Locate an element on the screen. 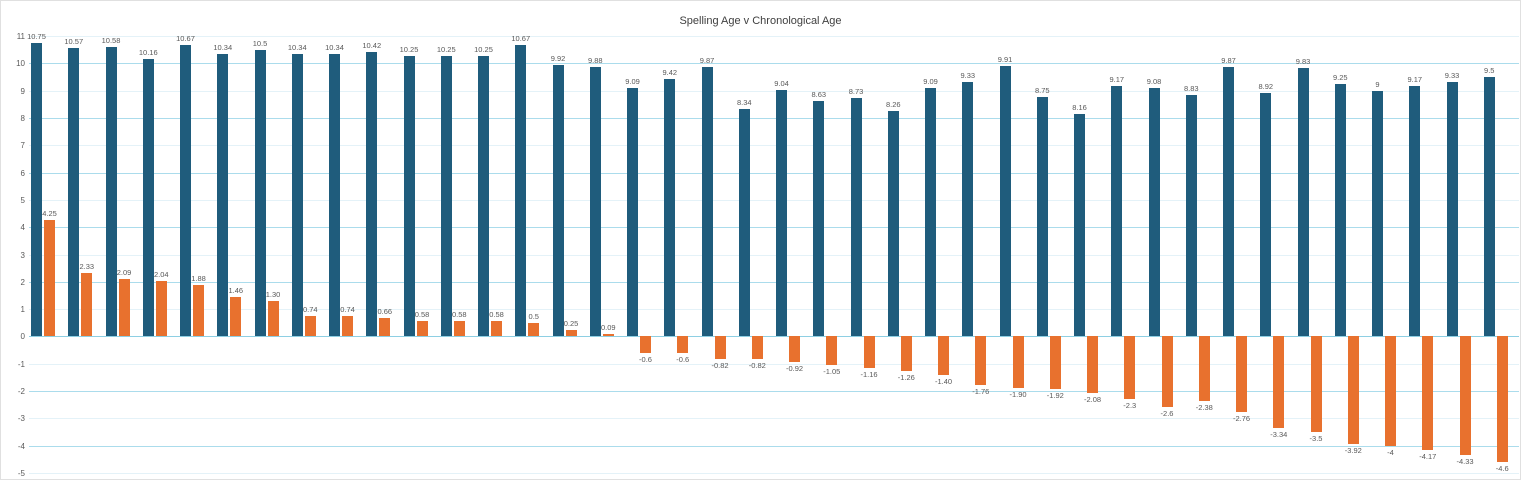  bar-value-label: 10.25 is located at coordinates (446, 50).